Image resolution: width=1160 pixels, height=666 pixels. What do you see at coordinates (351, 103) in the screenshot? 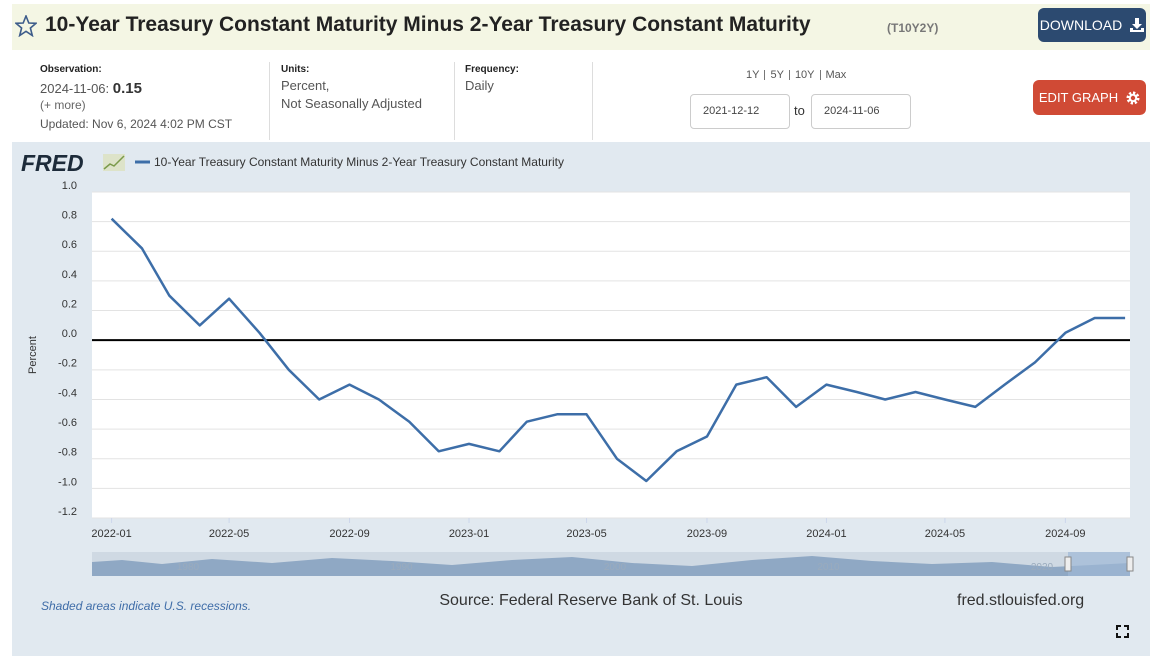
I see `units-line: Not Seasonally Adjusted` at bounding box center [351, 103].